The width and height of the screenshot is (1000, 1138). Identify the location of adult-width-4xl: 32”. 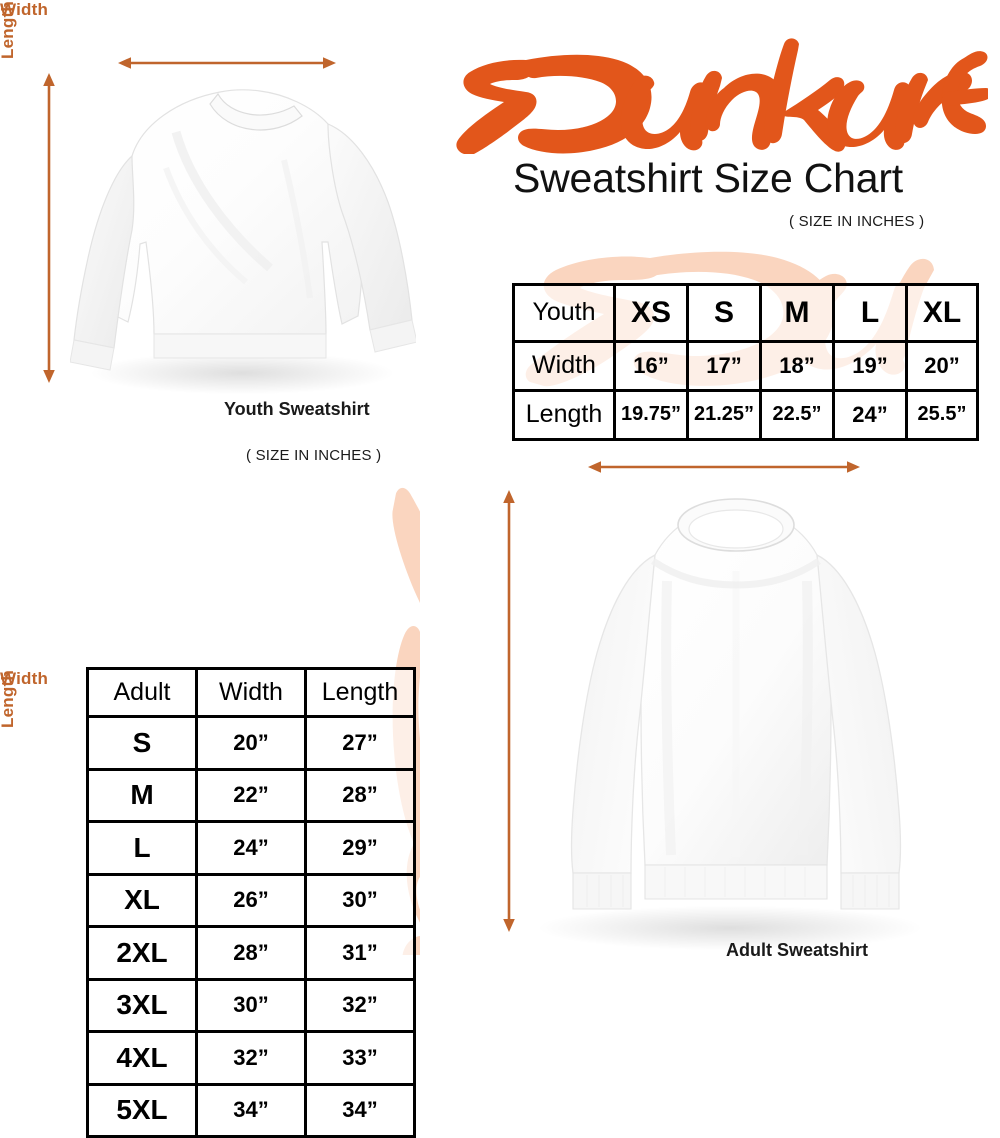
(251, 1058).